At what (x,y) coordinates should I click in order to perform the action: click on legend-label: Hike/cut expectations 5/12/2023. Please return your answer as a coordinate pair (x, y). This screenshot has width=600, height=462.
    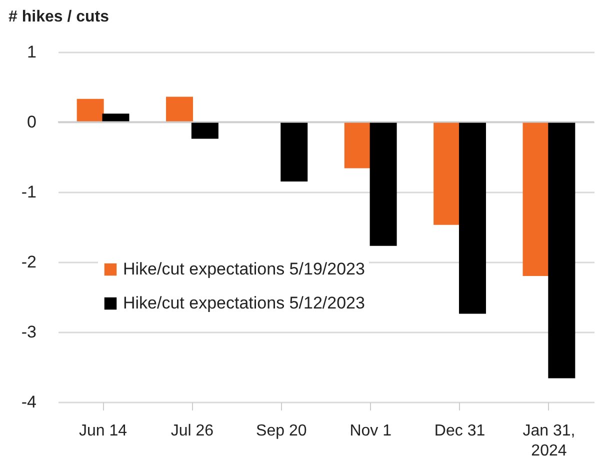
    Looking at the image, I should click on (244, 303).